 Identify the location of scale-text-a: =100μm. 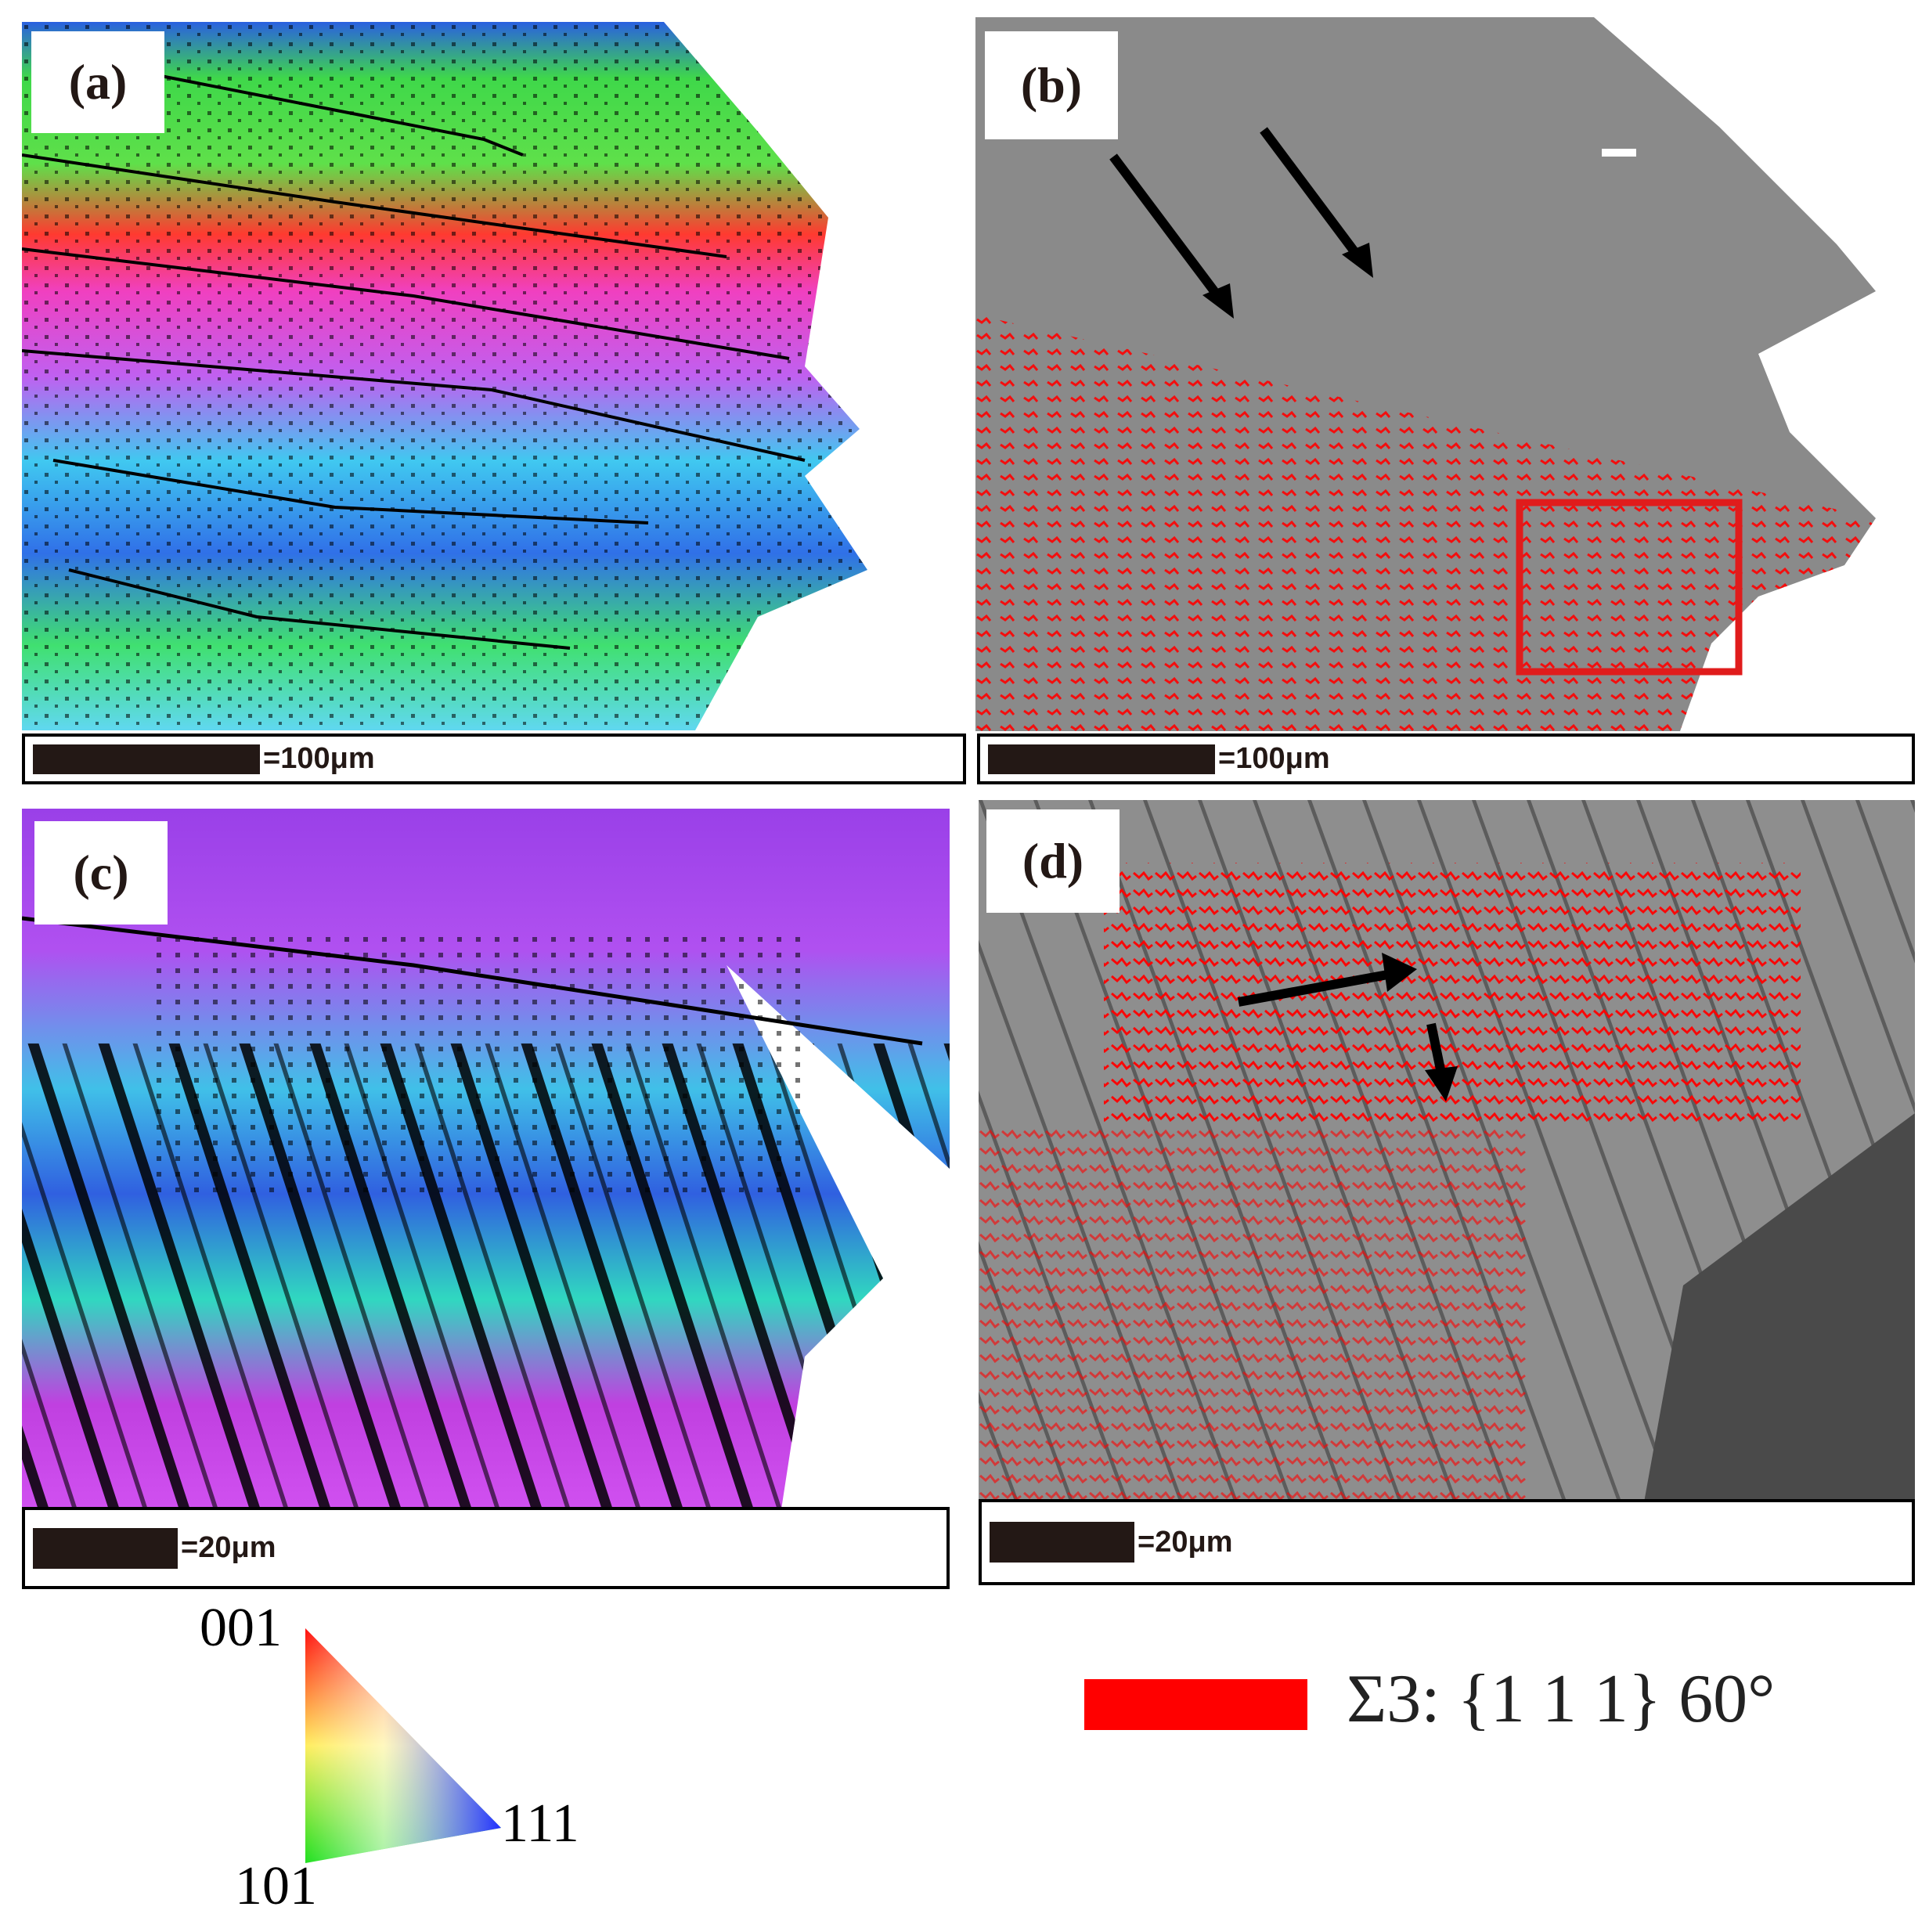
(319, 758).